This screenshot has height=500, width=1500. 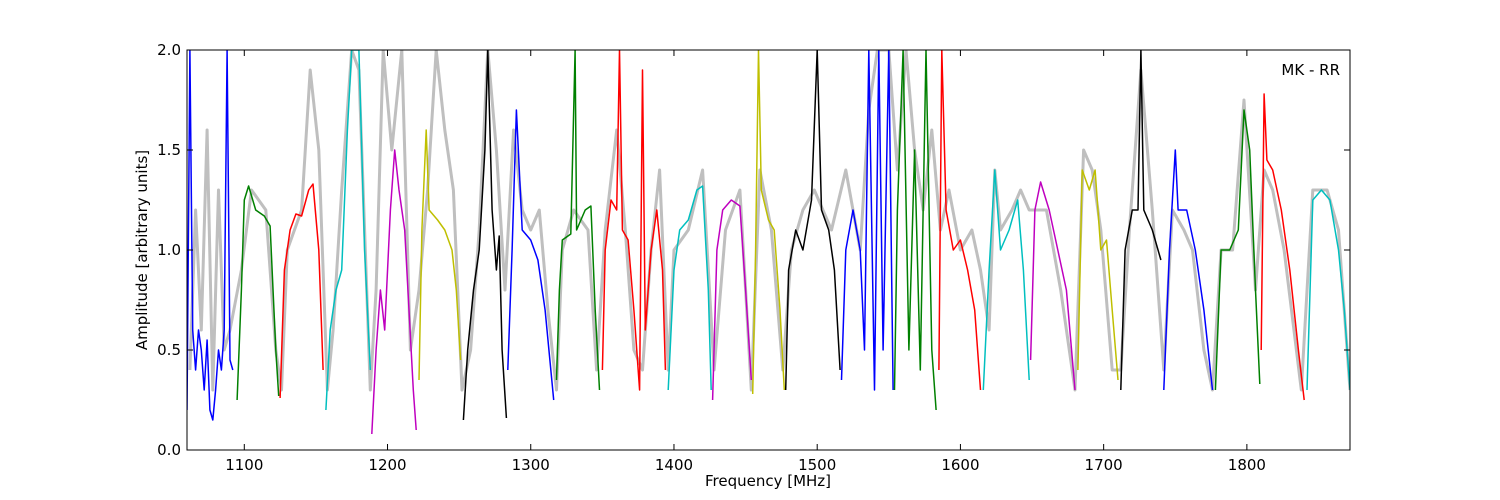 What do you see at coordinates (1247, 465) in the screenshot?
I see `x-tick-label: 1800` at bounding box center [1247, 465].